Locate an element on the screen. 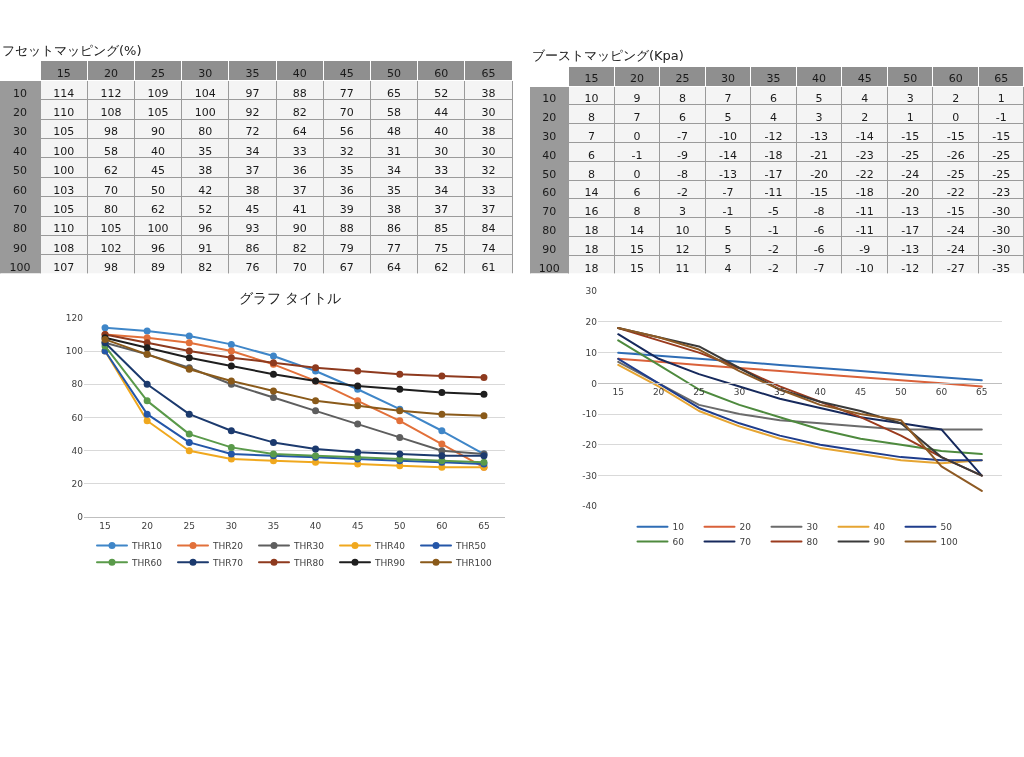 Image resolution: width=1024 pixels, height=757 pixels. data-label: -5 is located at coordinates (774, 212).